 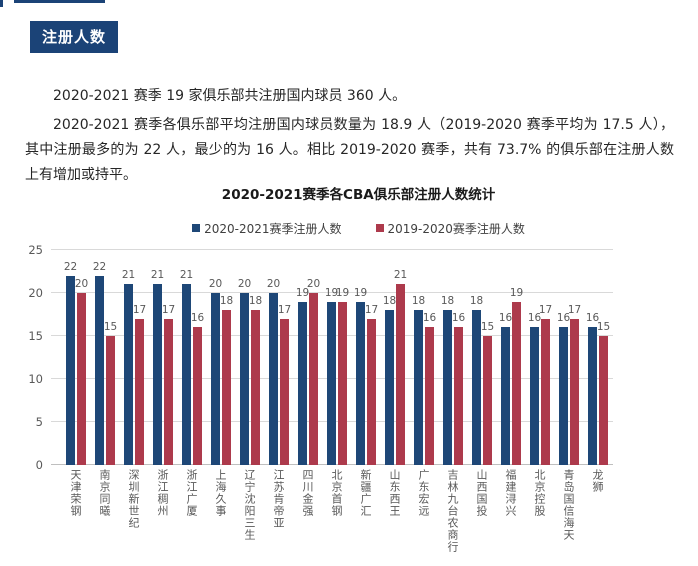 I want to click on x-axis-club-label: 辽宁沈阳三生, so click(x=249, y=505).